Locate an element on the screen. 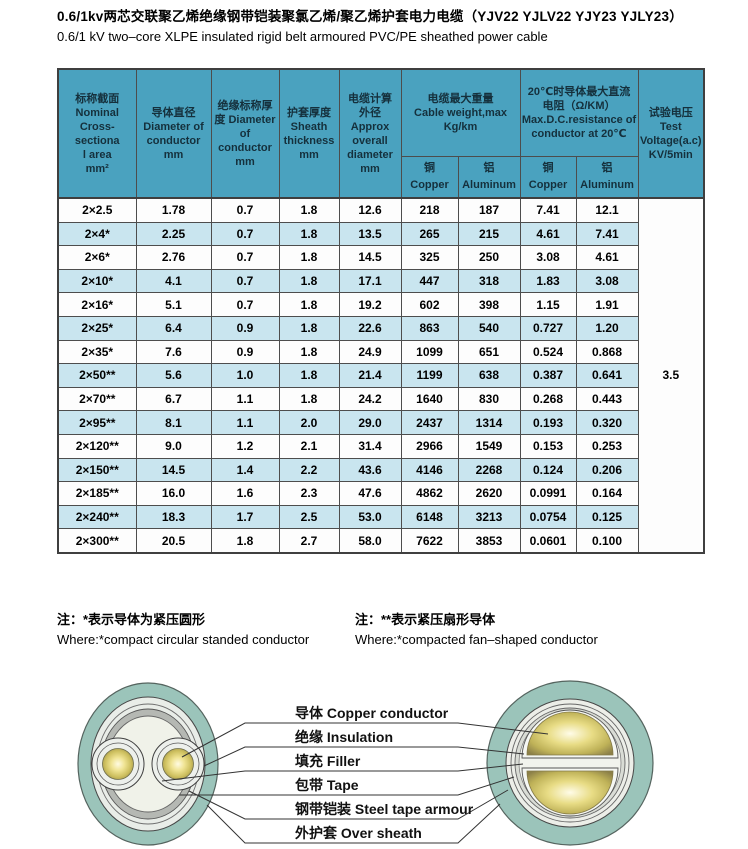  table-cell: 218 is located at coordinates (429, 210).